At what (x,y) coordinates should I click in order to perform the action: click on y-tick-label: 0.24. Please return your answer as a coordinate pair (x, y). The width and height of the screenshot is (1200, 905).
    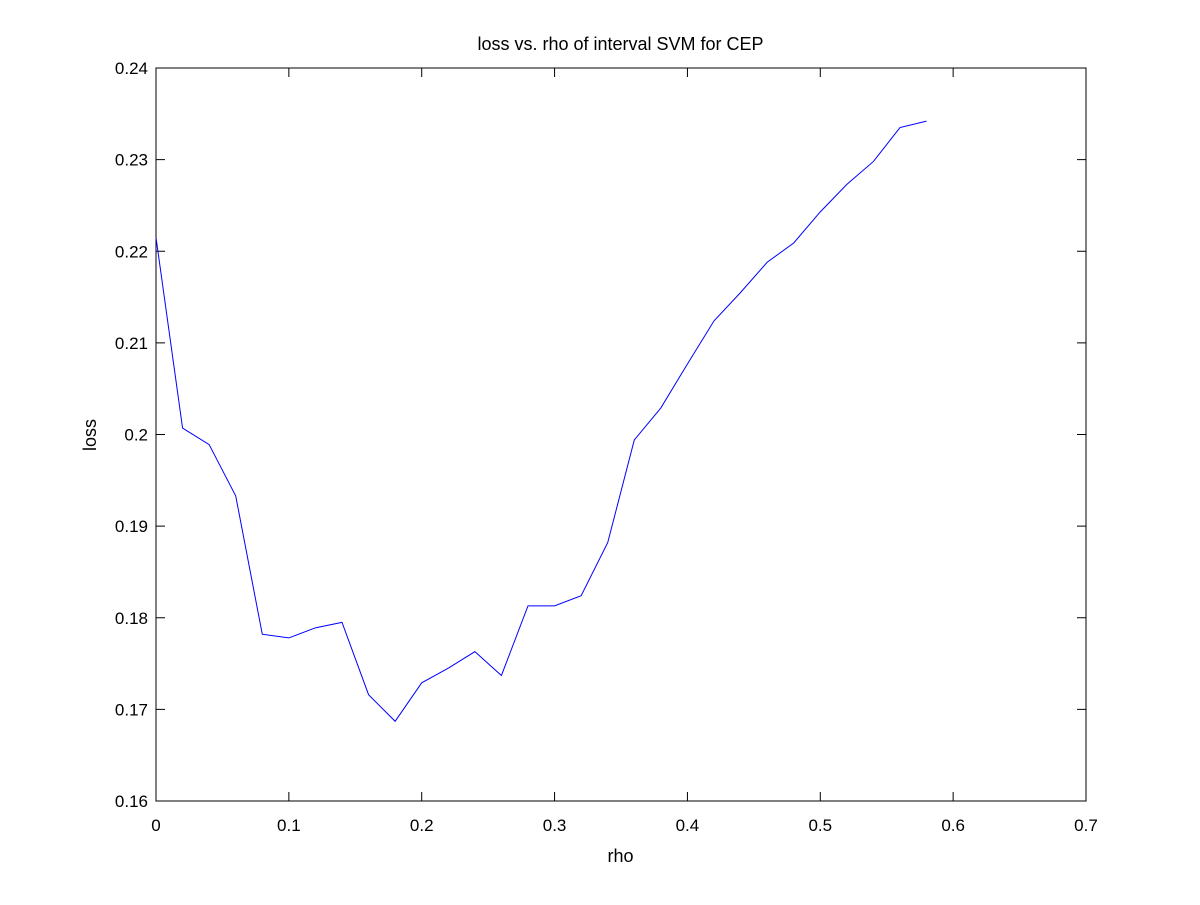
    Looking at the image, I should click on (131, 68).